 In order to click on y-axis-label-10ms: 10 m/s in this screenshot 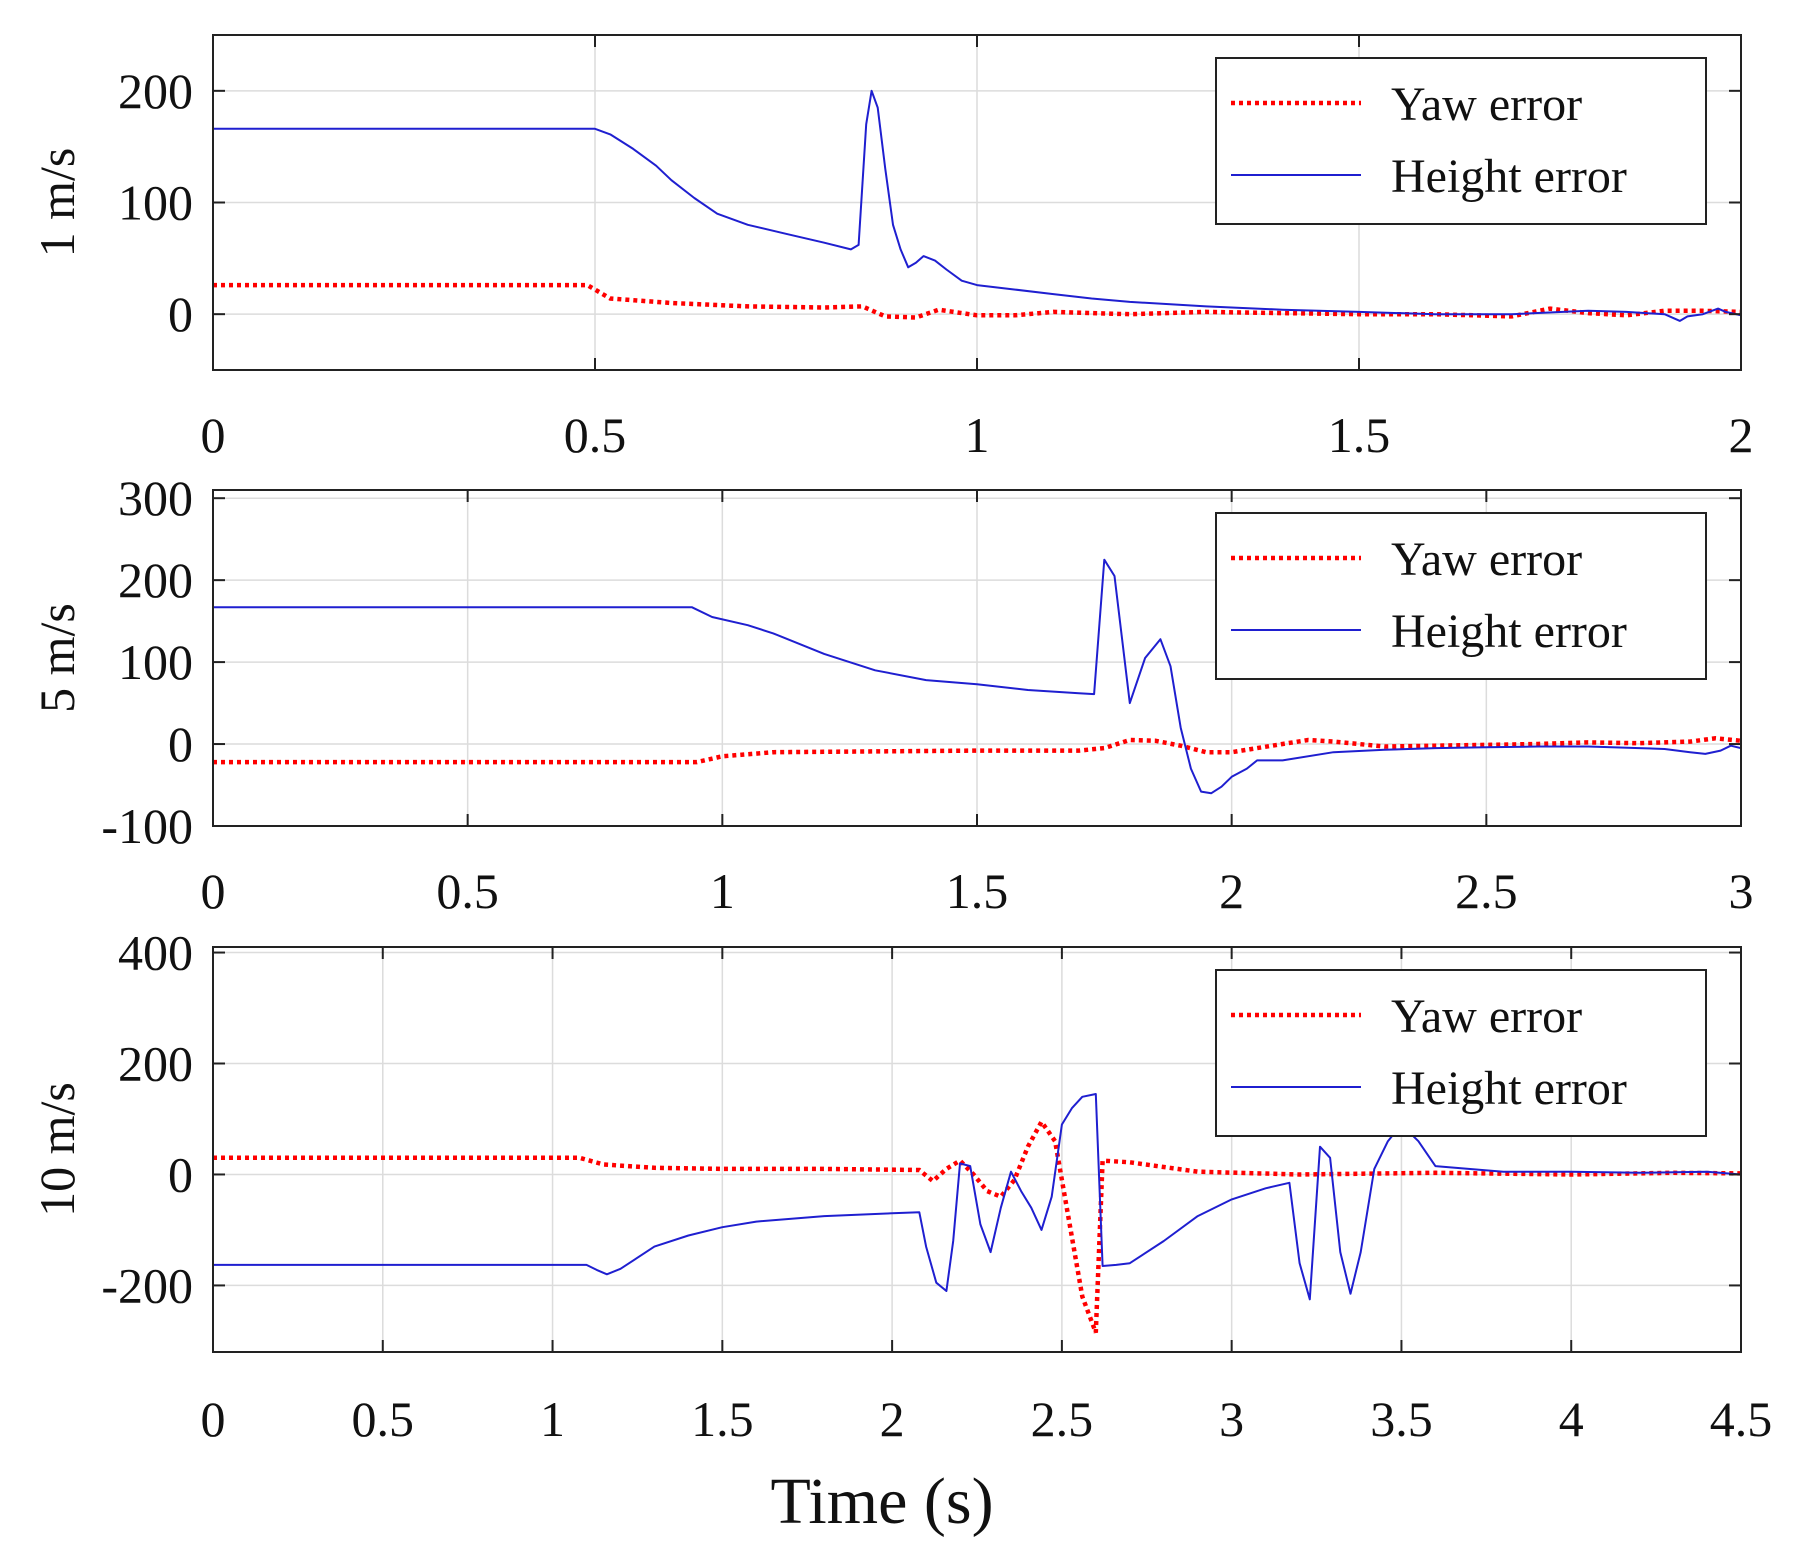, I will do `click(57, 1149)`.